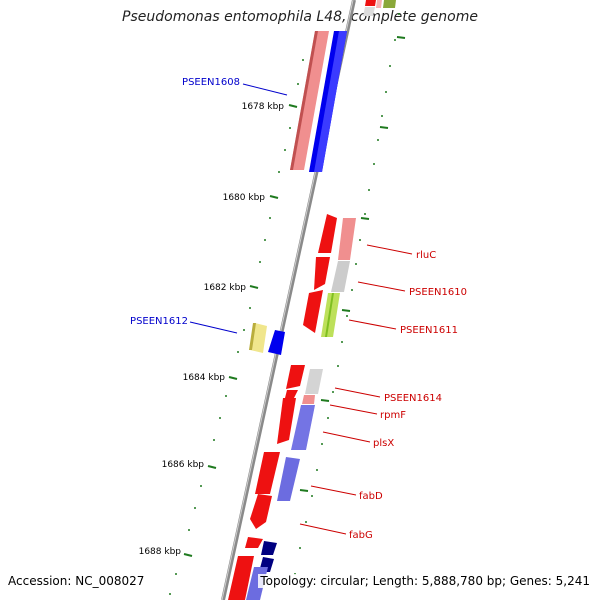 This screenshot has height=600, width=600. Describe the element at coordinates (383, 443) in the screenshot. I see `gene-label: plsX` at that location.